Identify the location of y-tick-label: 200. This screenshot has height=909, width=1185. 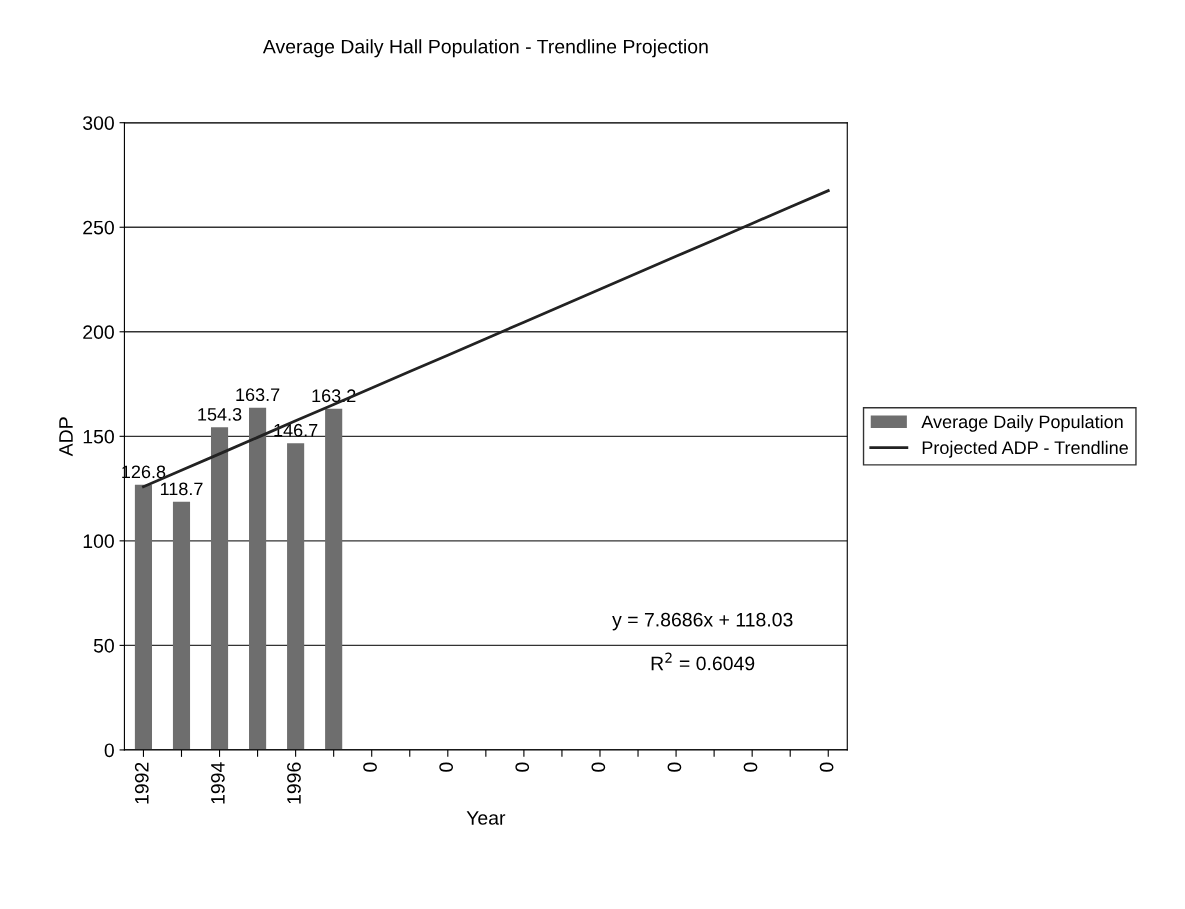
(98, 332).